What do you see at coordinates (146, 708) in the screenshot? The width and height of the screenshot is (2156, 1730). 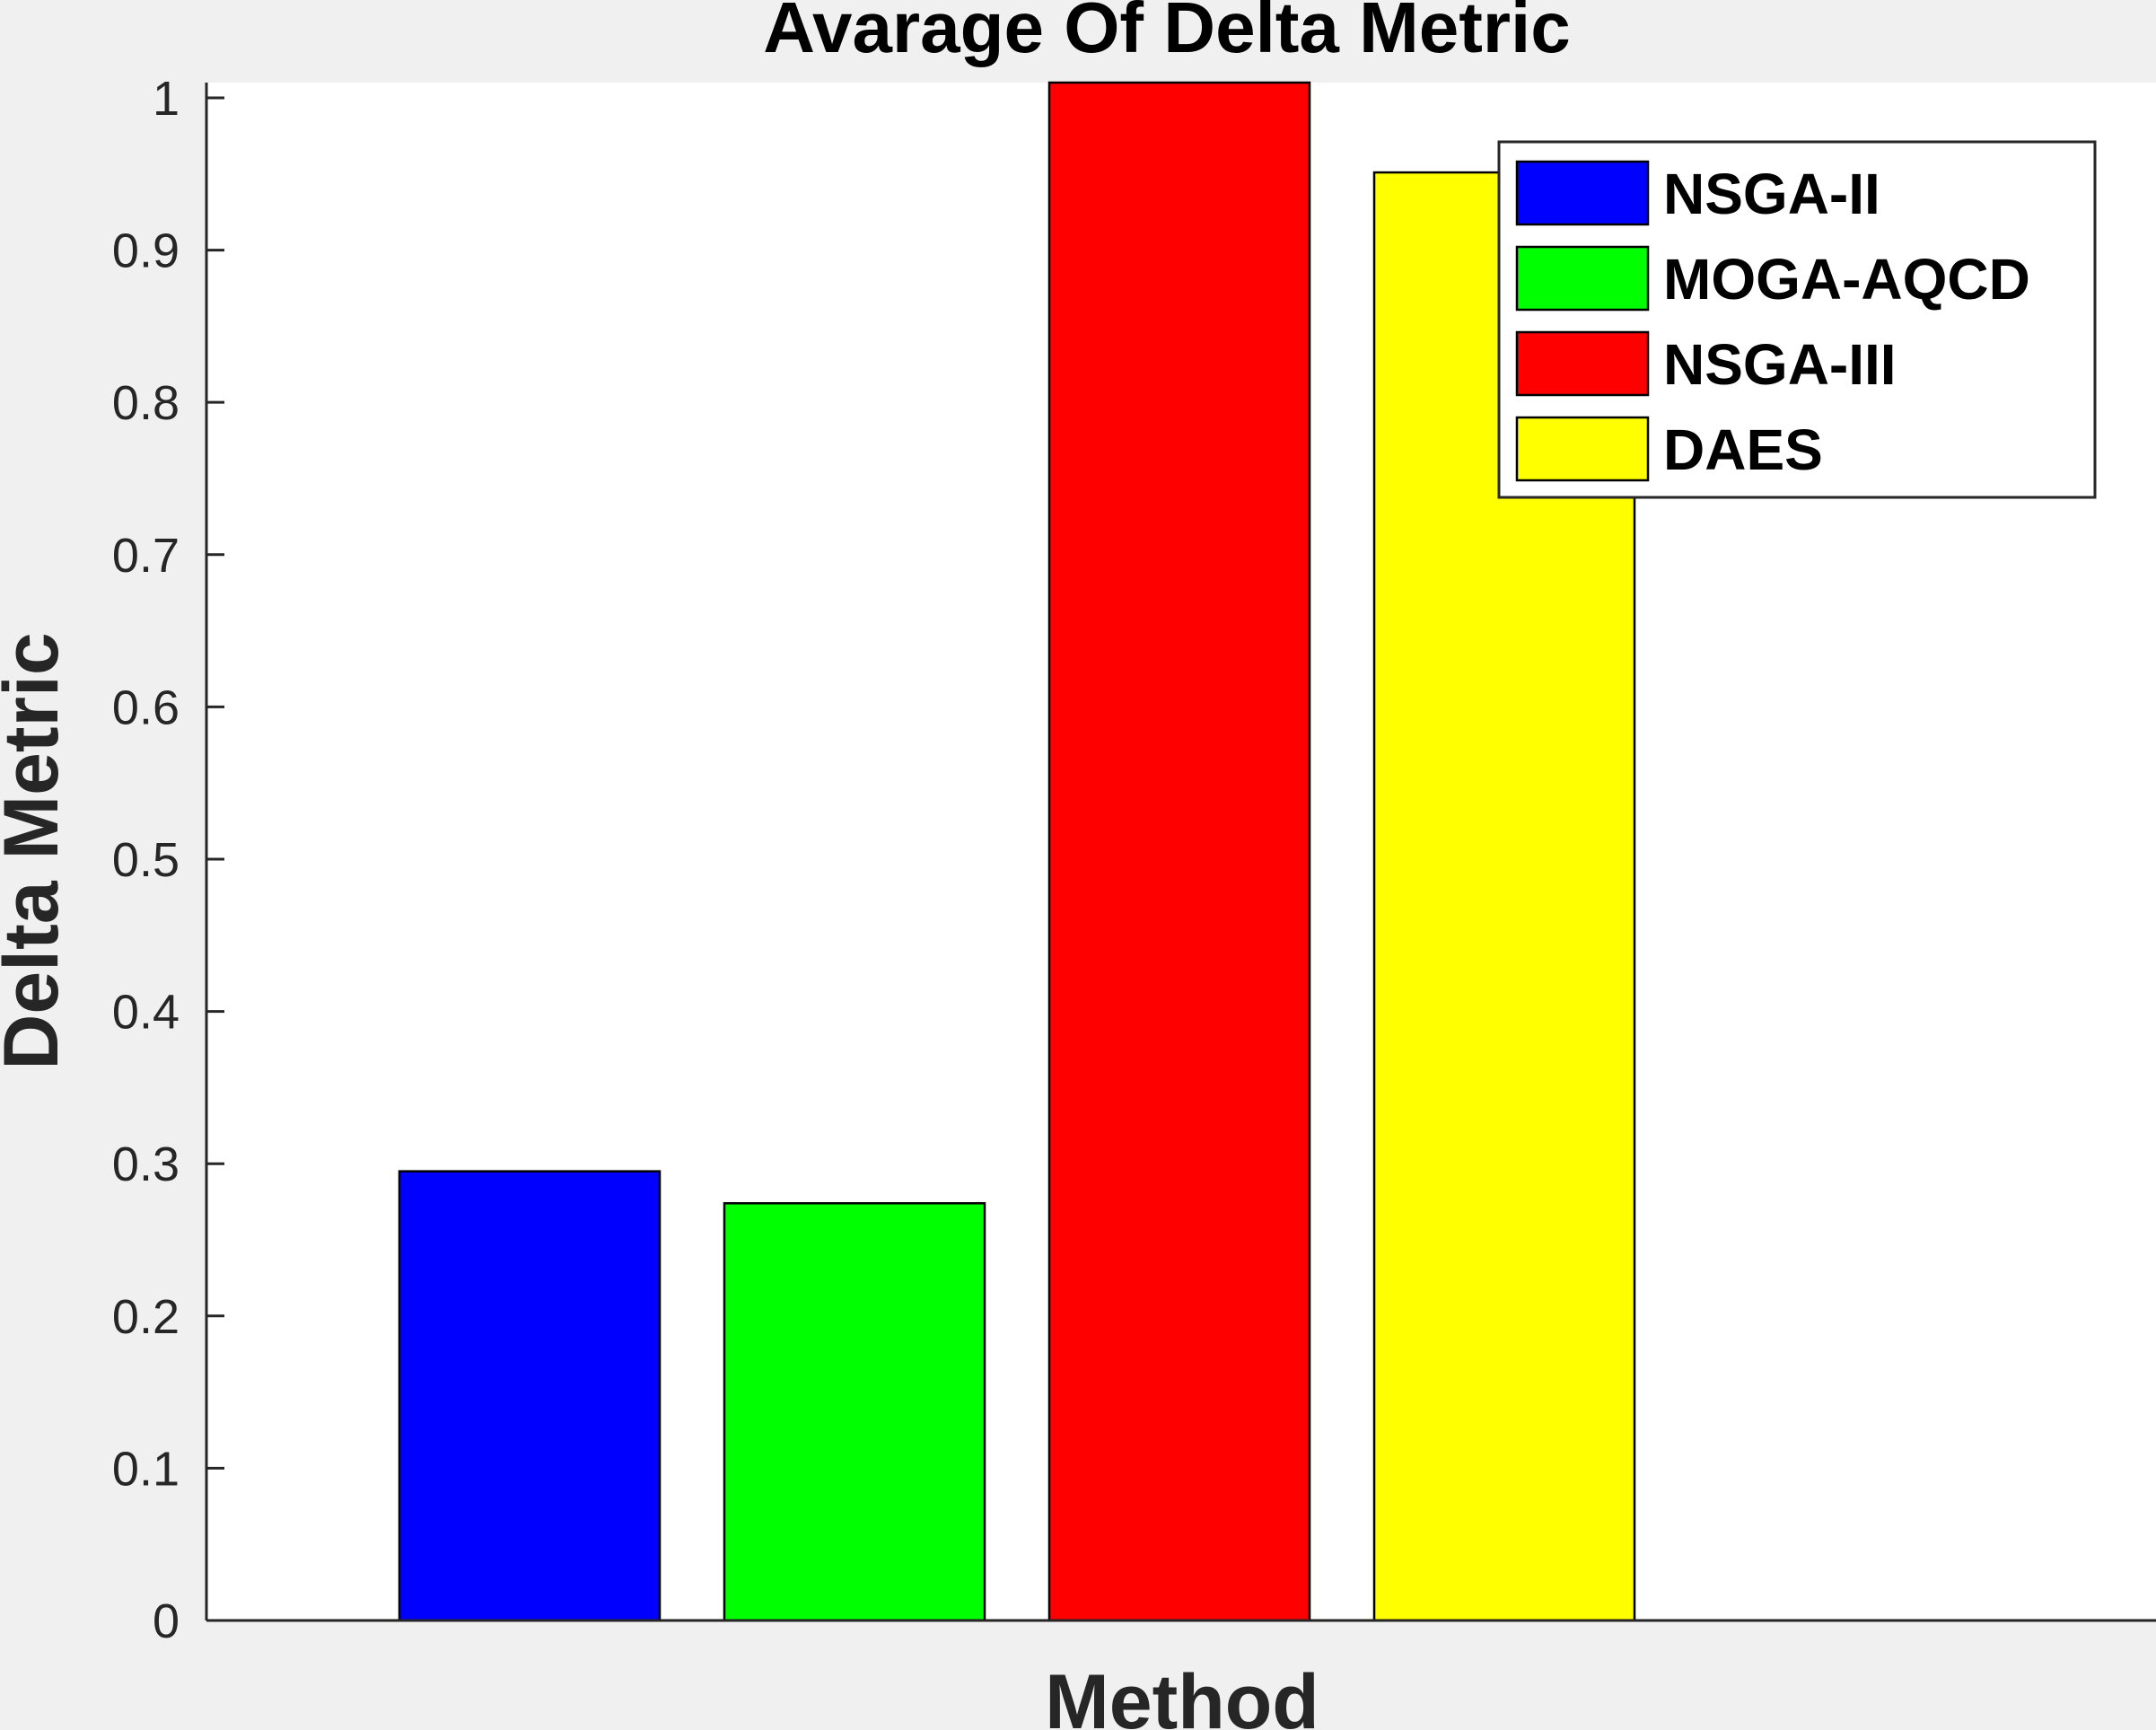 I see `y-tick-label: 0.6` at bounding box center [146, 708].